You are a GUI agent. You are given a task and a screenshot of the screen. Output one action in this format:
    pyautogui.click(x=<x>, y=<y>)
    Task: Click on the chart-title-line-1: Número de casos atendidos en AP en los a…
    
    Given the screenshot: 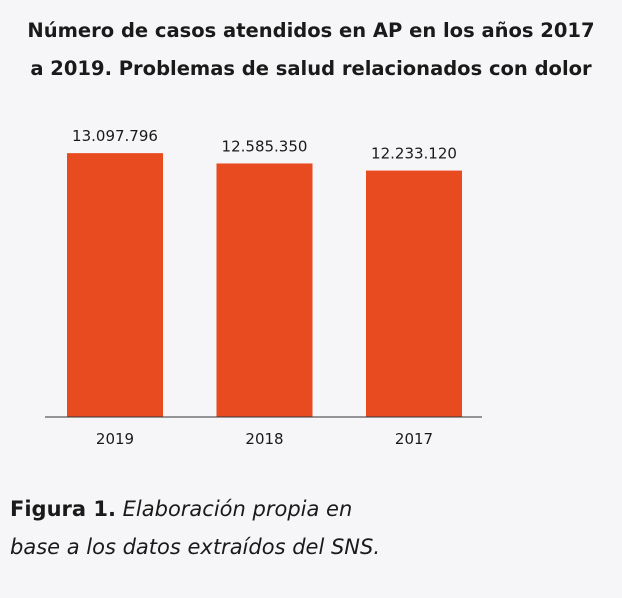 What is the action you would take?
    pyautogui.click(x=311, y=30)
    